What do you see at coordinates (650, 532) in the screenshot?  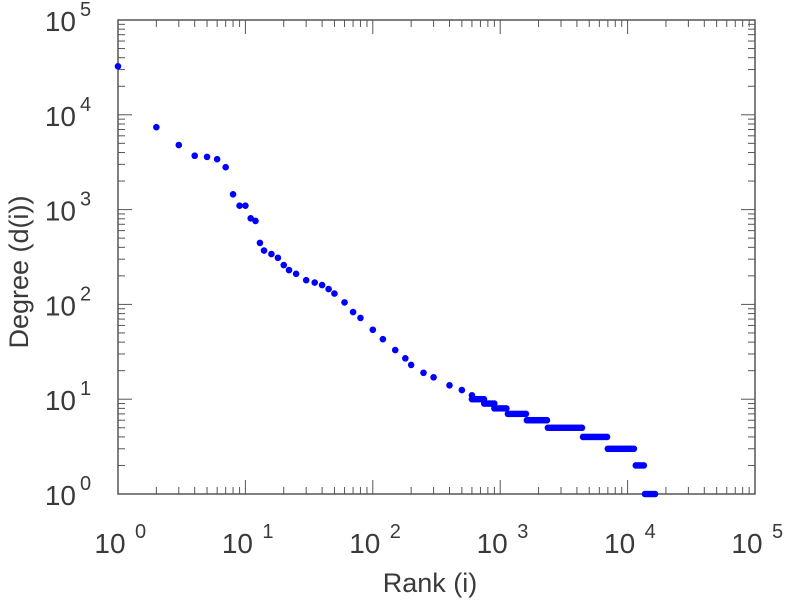 I see `x-tick-exponent: 4` at bounding box center [650, 532].